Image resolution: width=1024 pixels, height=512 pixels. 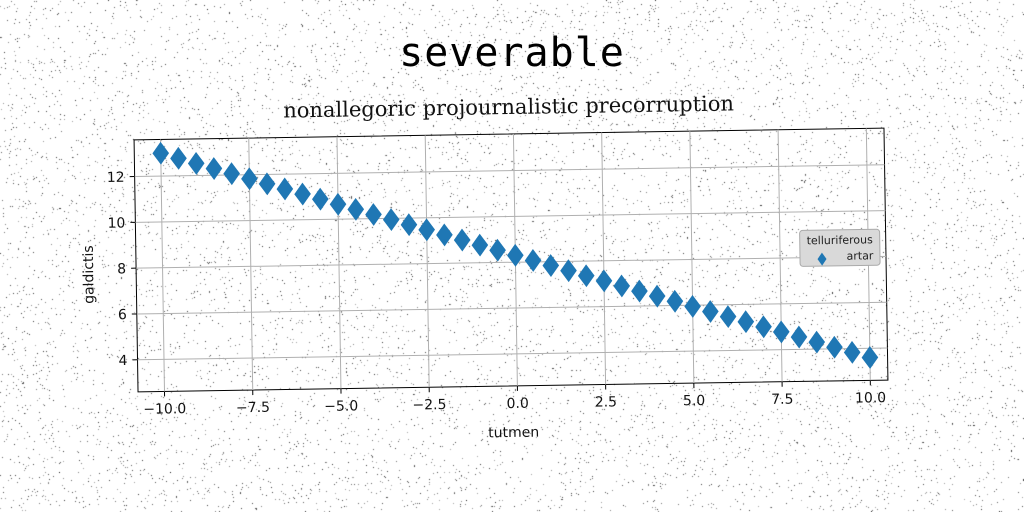 I want to click on x-tick-label: 5.0, so click(x=694, y=401).